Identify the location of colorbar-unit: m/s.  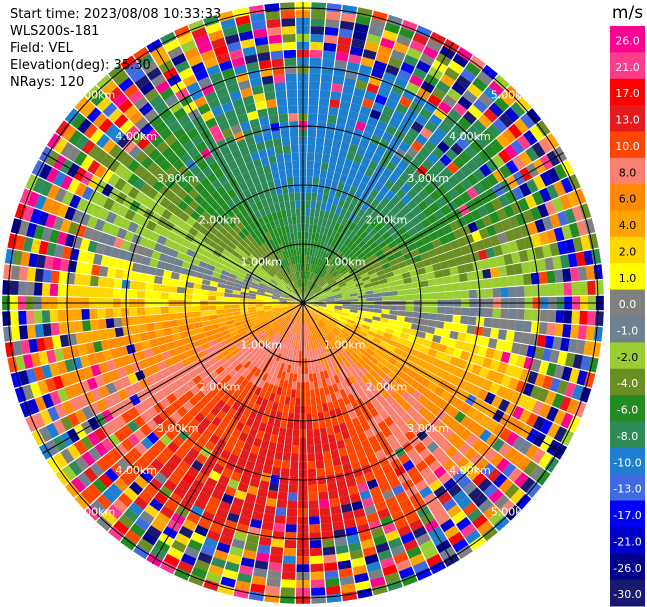
(627, 13).